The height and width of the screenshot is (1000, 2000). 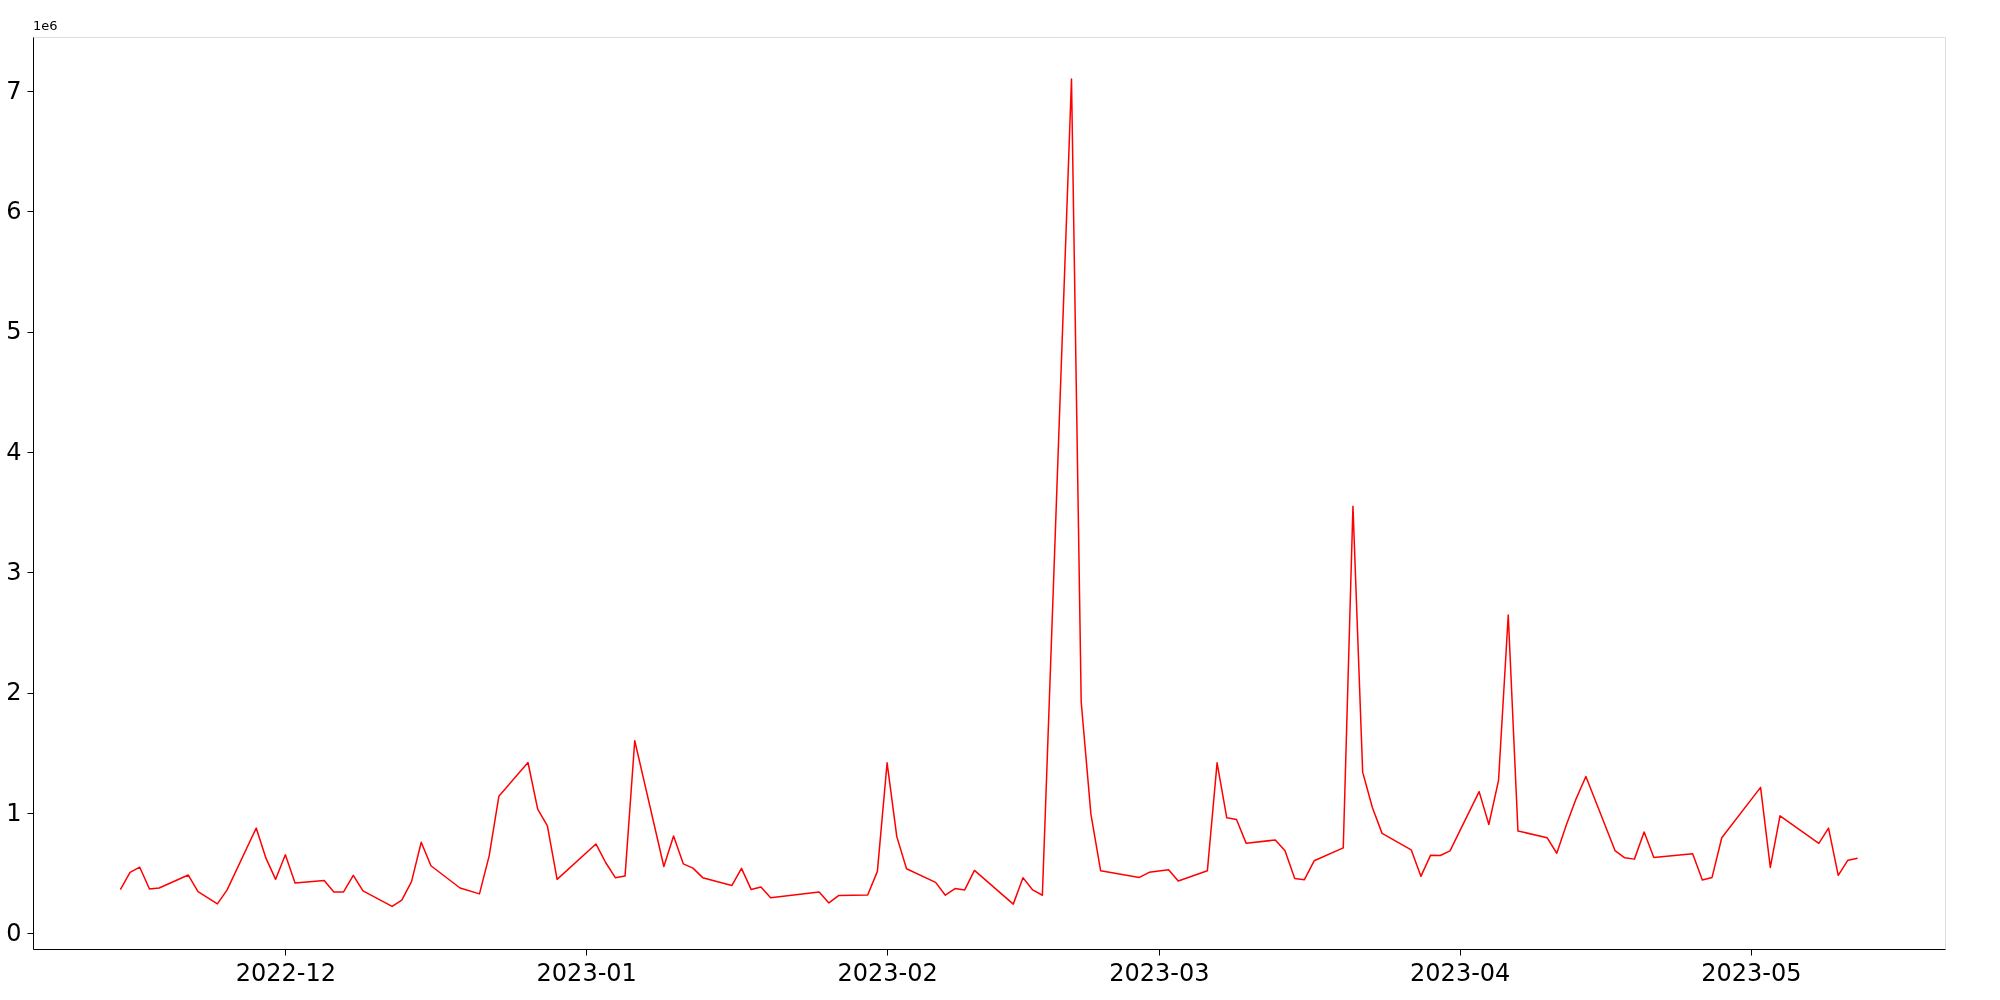 I want to click on text: 1e6, so click(x=45, y=25).